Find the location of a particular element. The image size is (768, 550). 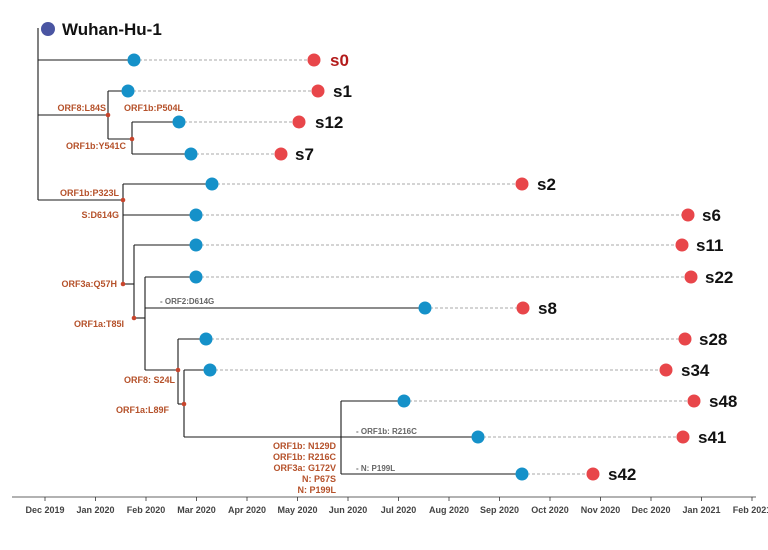

mutation-label-orf1a-l89f: ORF1a:L89F is located at coordinates (143, 410).